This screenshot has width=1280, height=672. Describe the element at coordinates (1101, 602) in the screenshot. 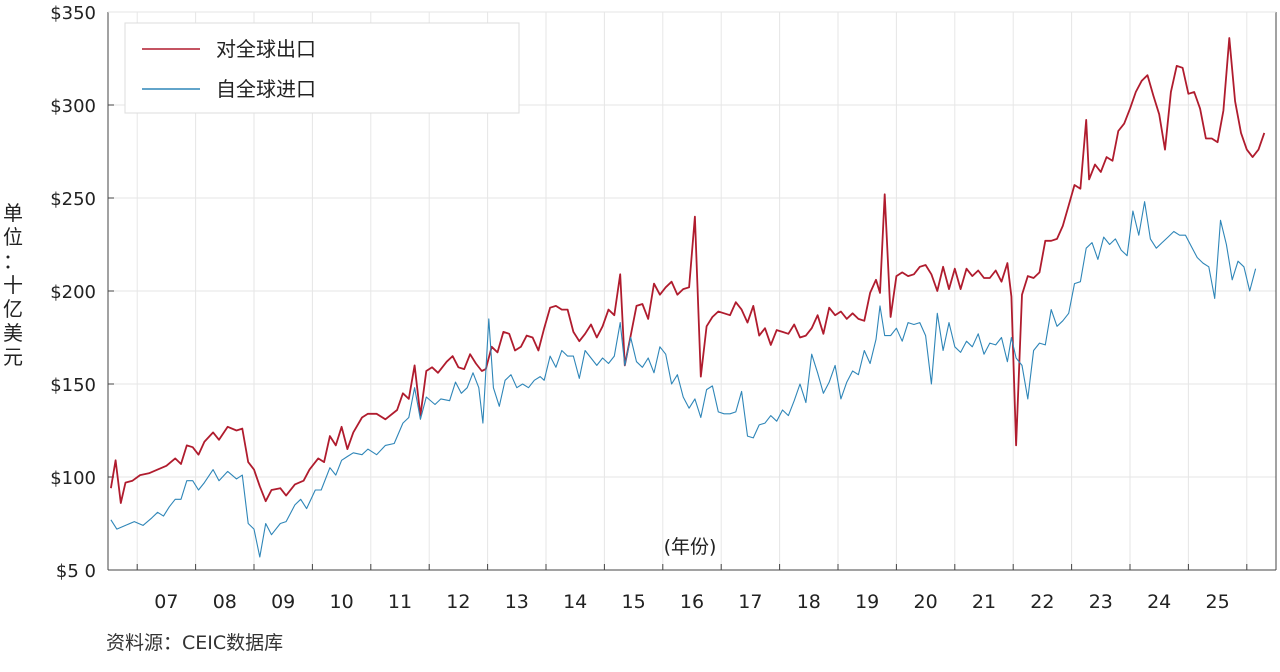

I see `x-tick-label: 23` at that location.